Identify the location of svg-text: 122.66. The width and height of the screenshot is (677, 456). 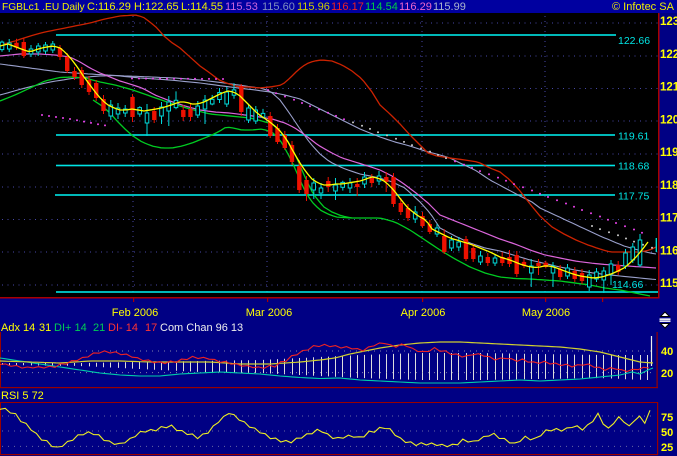
(634, 41).